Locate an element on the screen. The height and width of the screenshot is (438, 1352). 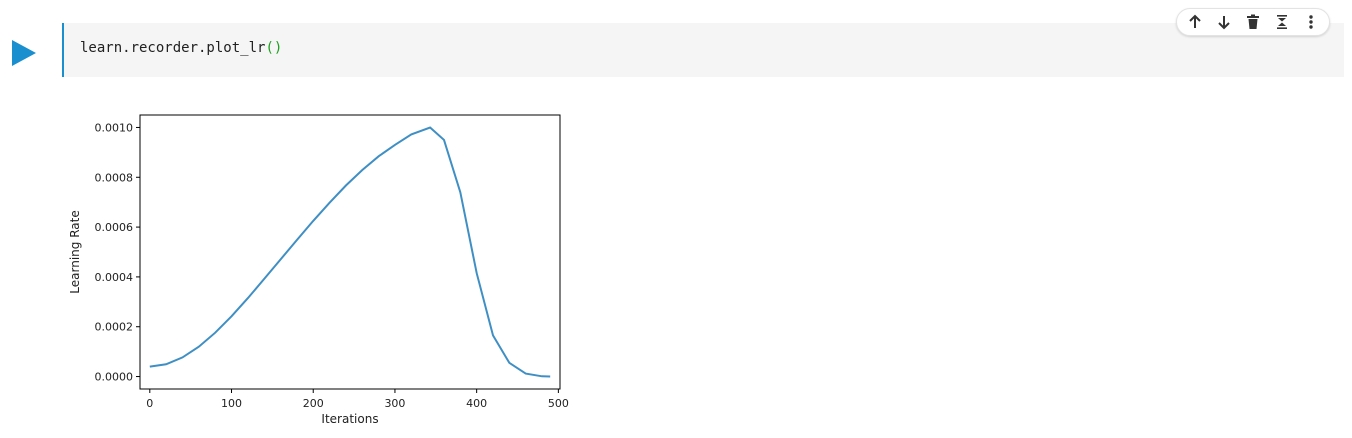
x-tick-label: 100 is located at coordinates (231, 403).